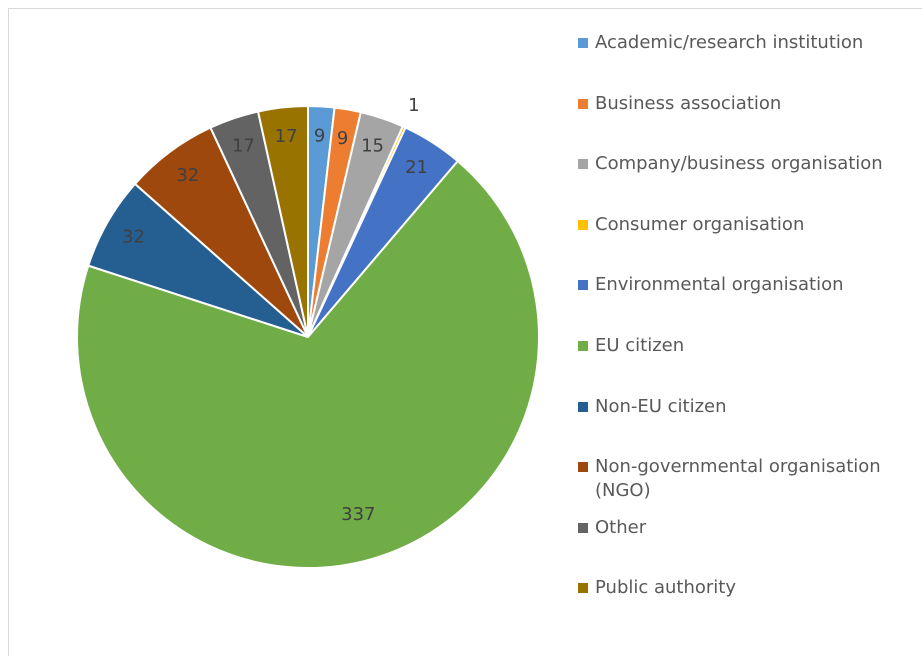  I want to click on legend-label: Academic/research institution, so click(729, 42).